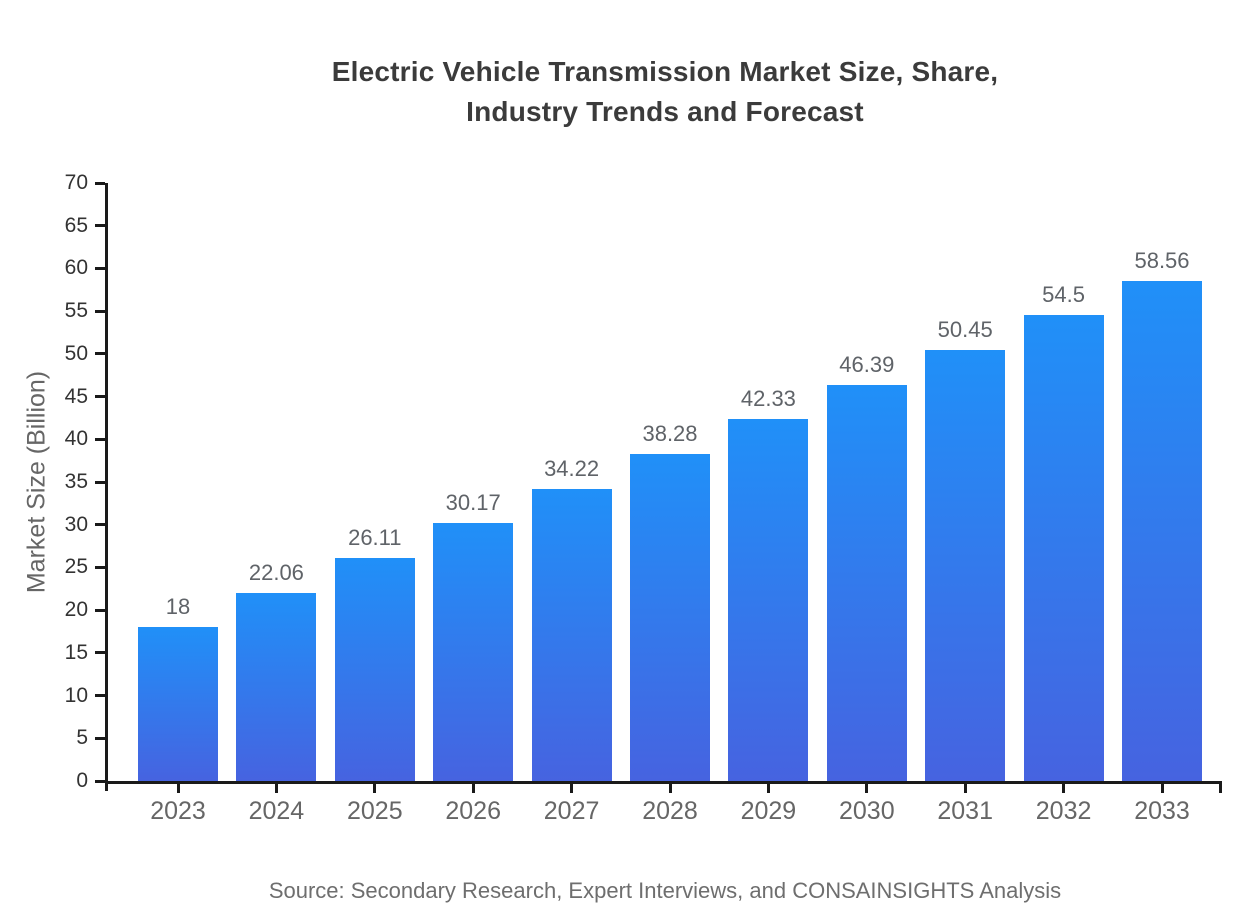  What do you see at coordinates (670, 433) in the screenshot?
I see `bar-value-label: 38.28` at bounding box center [670, 433].